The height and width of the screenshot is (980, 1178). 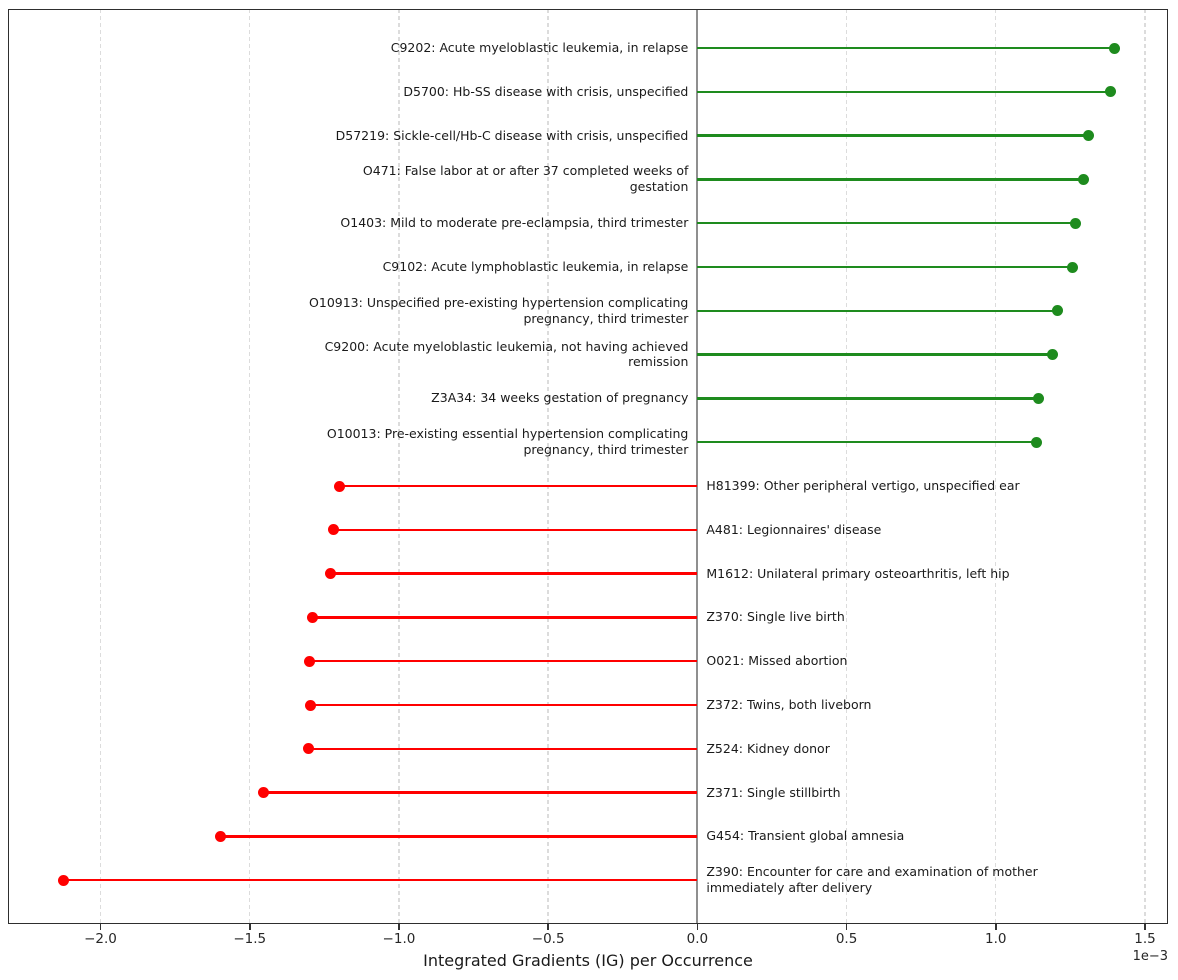 I want to click on category-label: Z524: Kidney donor, so click(x=768, y=748).